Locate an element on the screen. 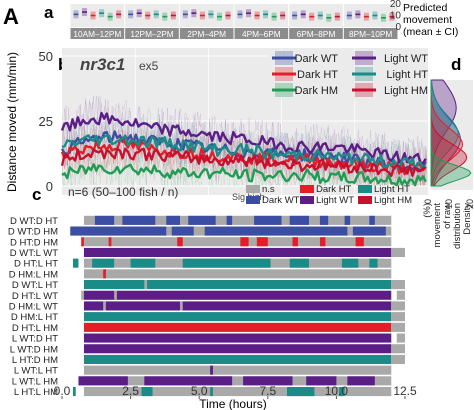  panel-c-xtick-12.5: 12.5 is located at coordinates (405, 391).